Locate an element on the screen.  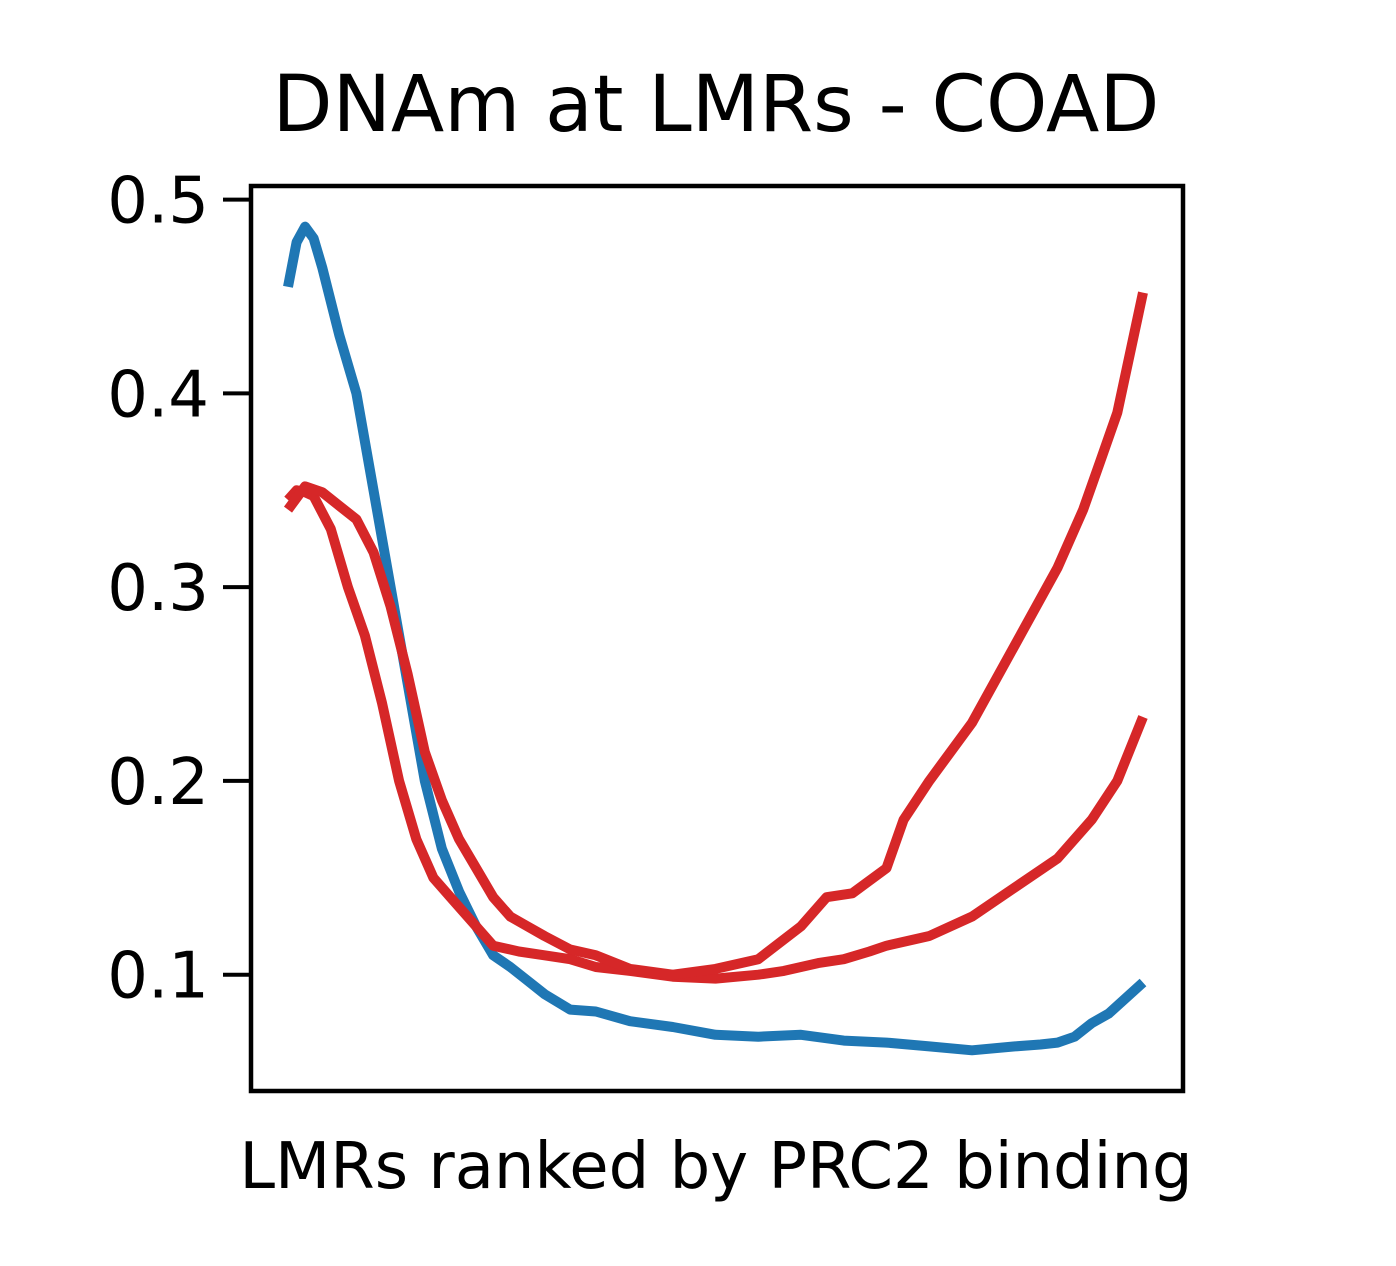
x-axis-label: LMRs ranked by PRC2 binding is located at coordinates (715, 1167).